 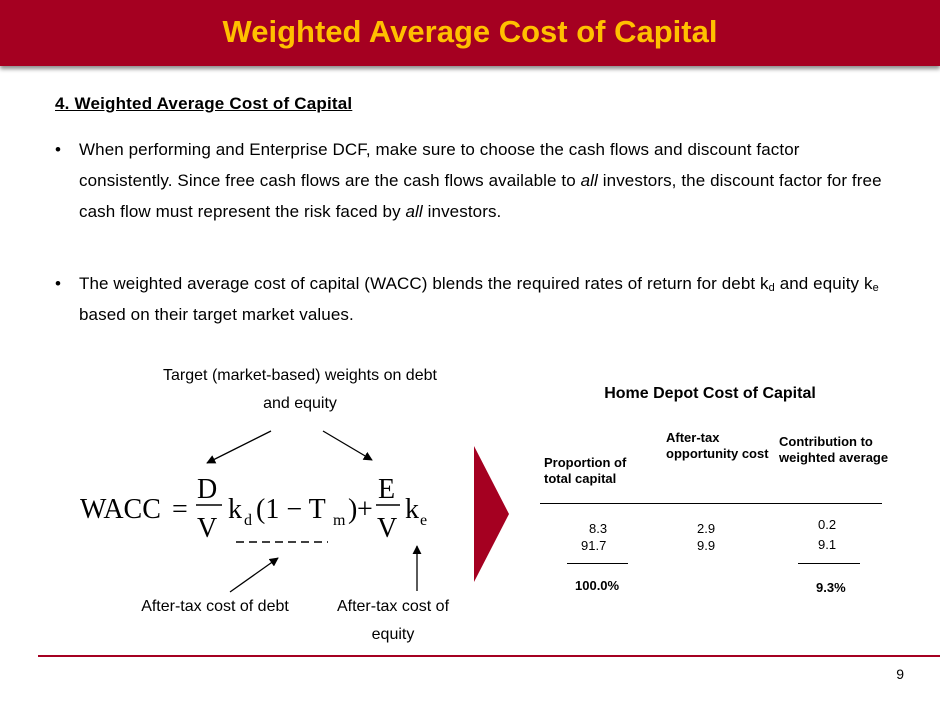 What do you see at coordinates (598, 528) in the screenshot?
I see `cell-proportion-debt: 8.3` at bounding box center [598, 528].